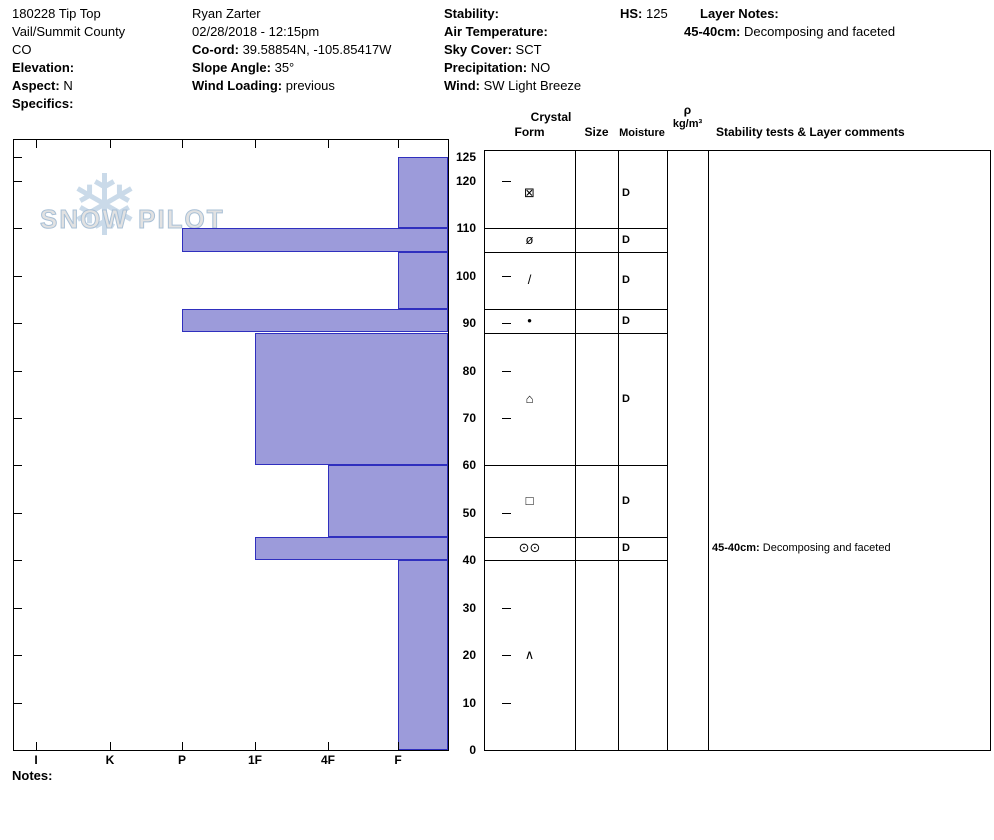 The image size is (994, 840). I want to click on slope-angle-row: Slope Angle: 35°, so click(291, 68).